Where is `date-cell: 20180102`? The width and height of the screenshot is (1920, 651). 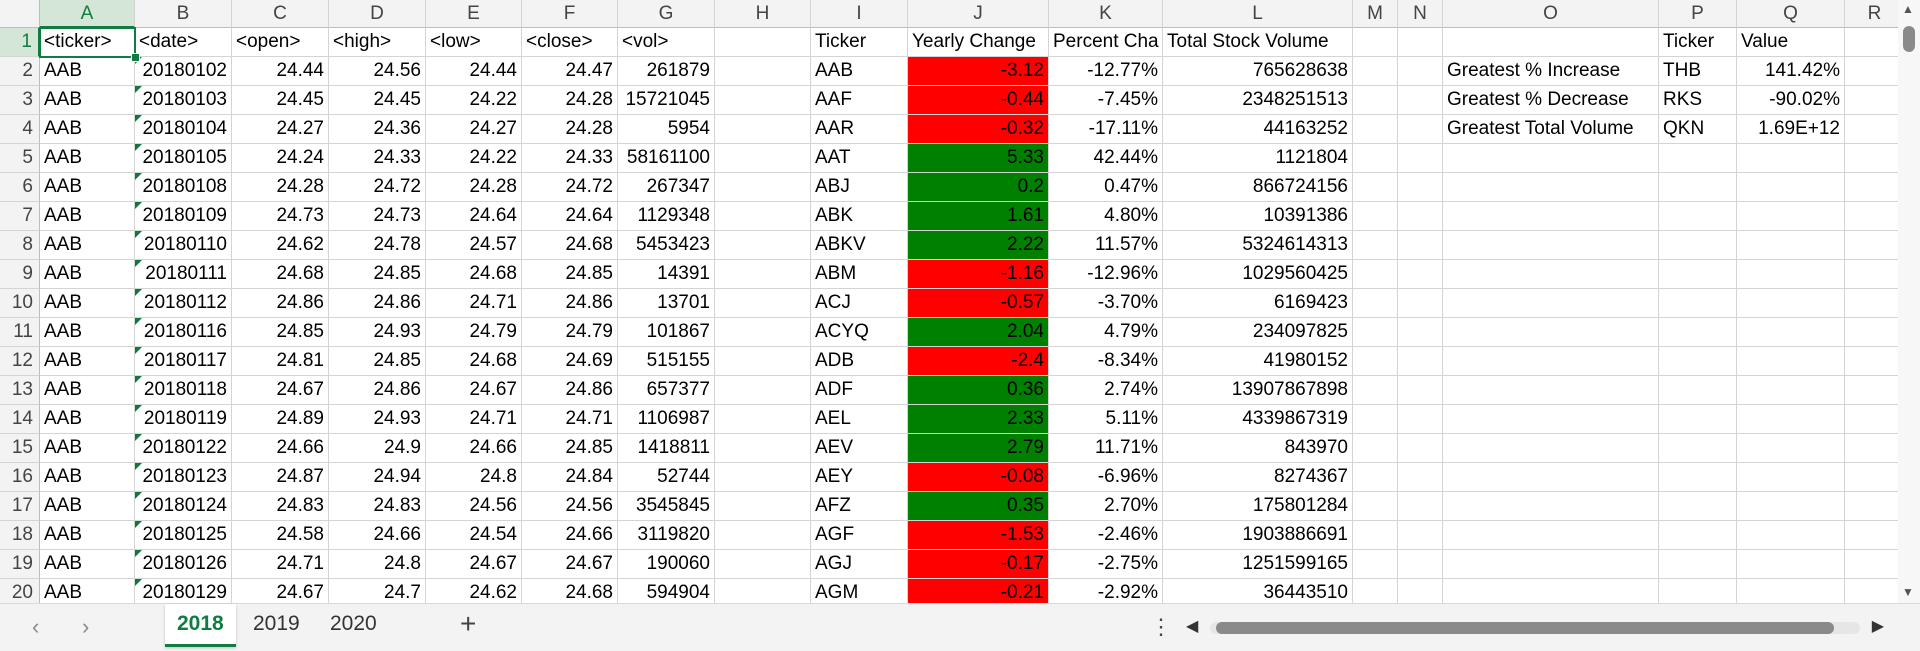 date-cell: 20180102 is located at coordinates (183, 71).